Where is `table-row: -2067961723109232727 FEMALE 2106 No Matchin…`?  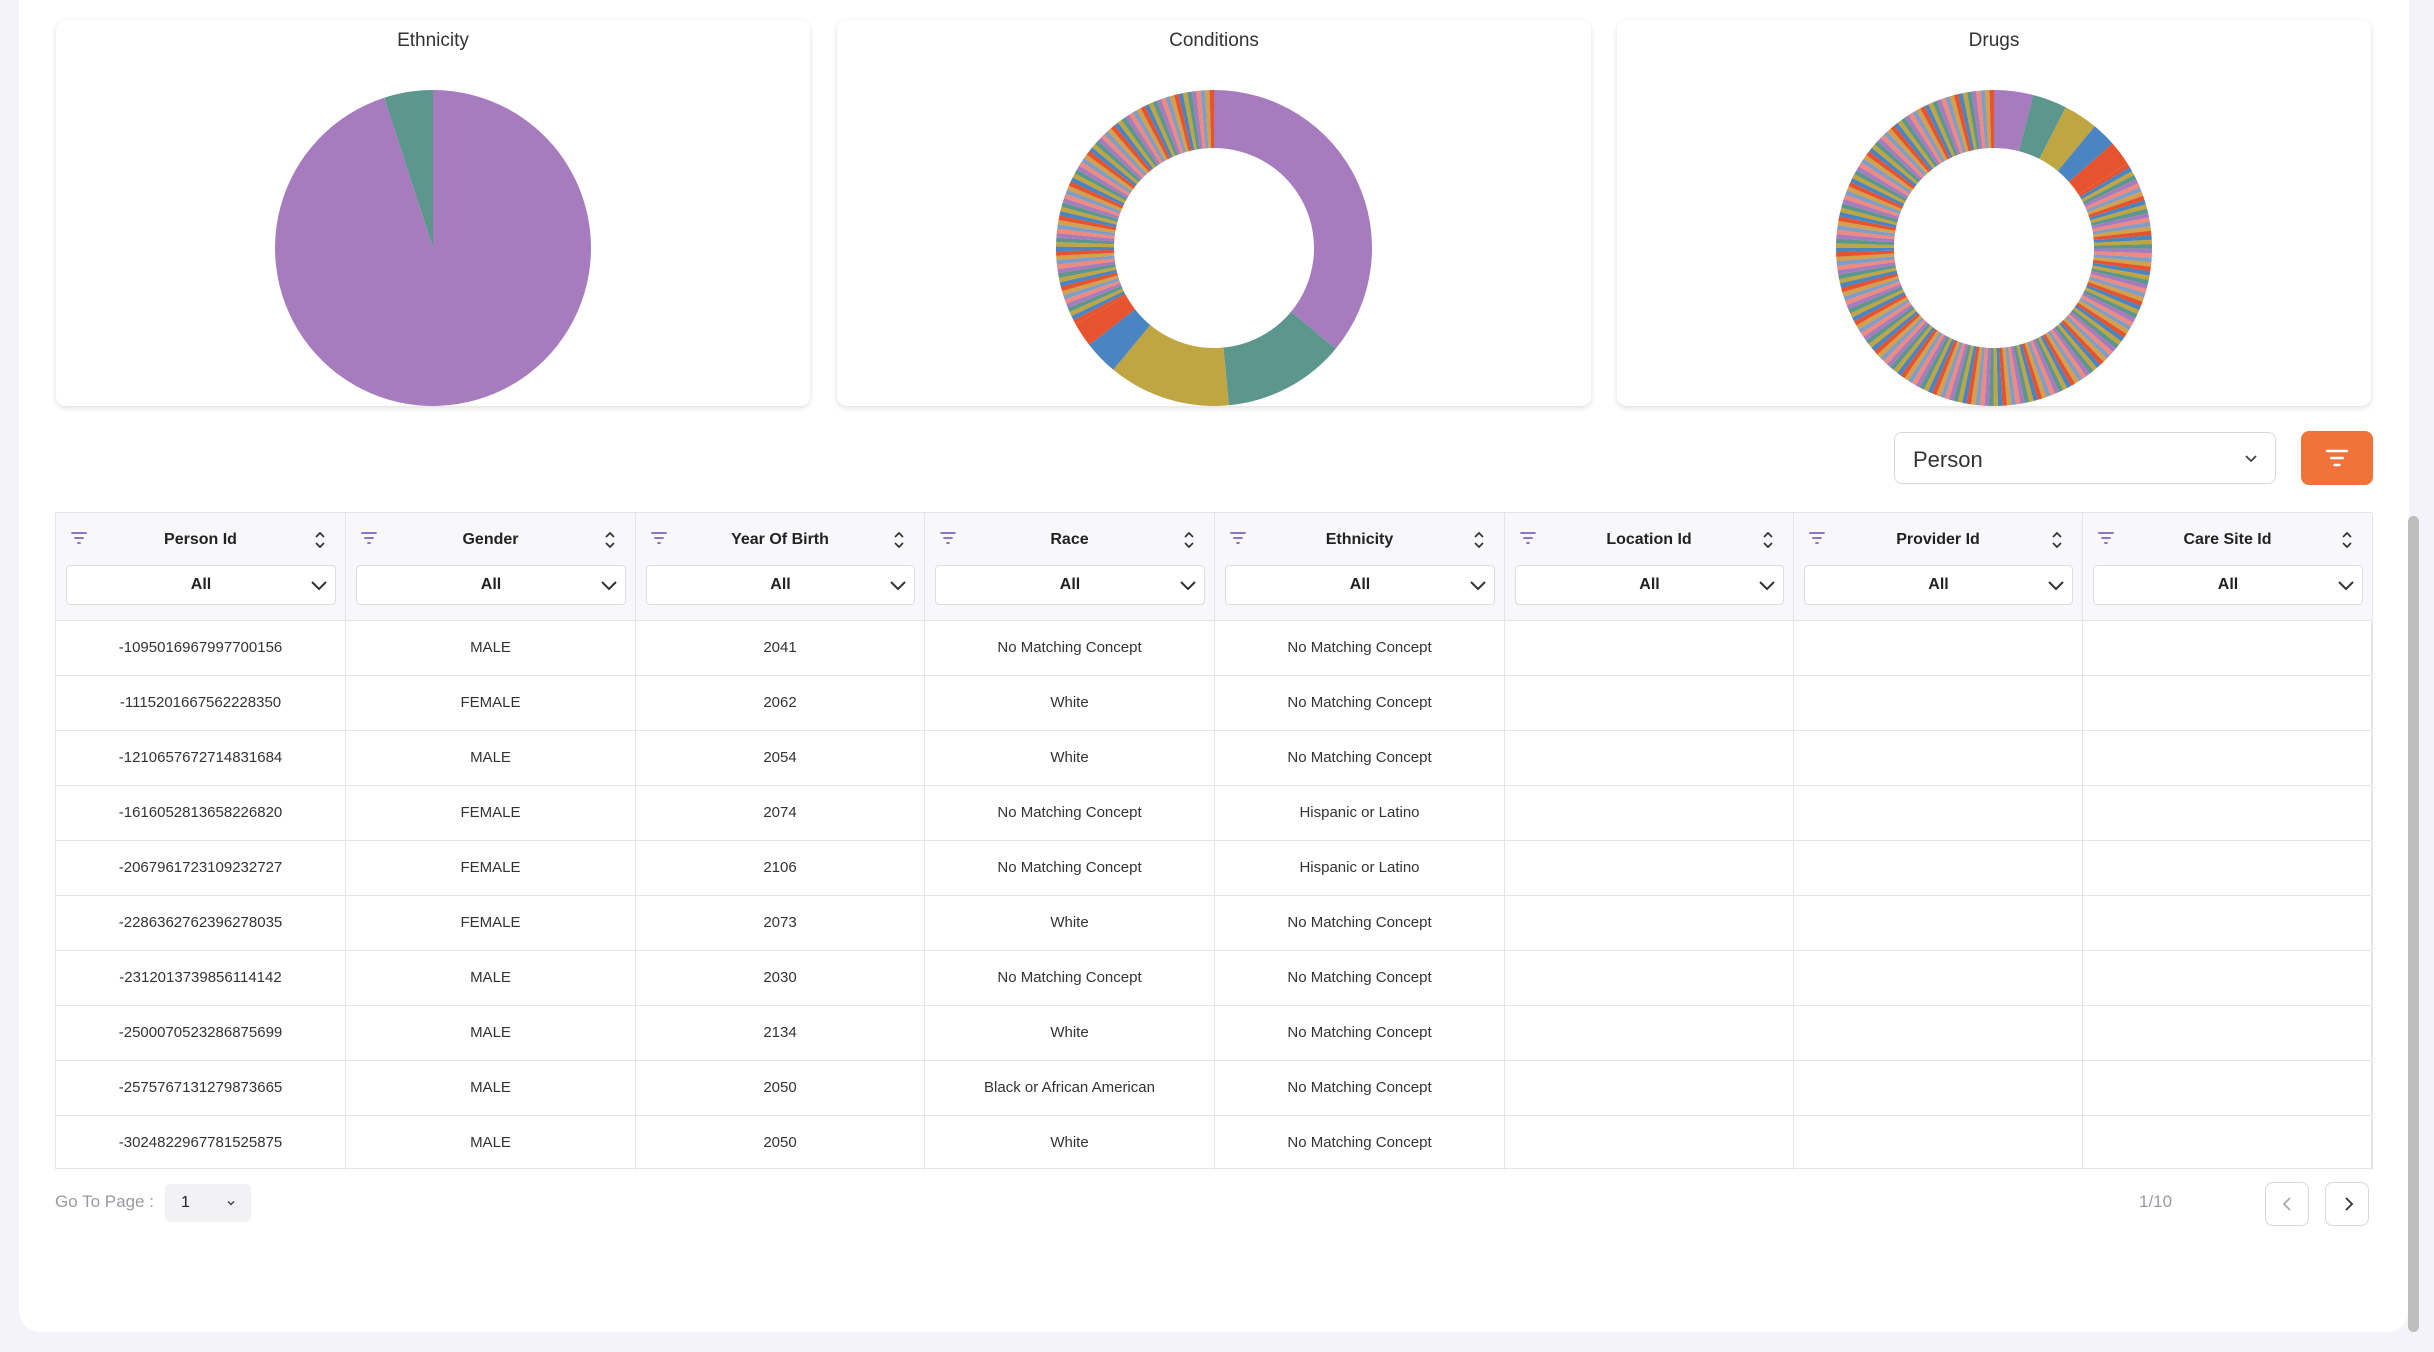 table-row: -2067961723109232727 FEMALE 2106 No Matchin… is located at coordinates (1214, 867).